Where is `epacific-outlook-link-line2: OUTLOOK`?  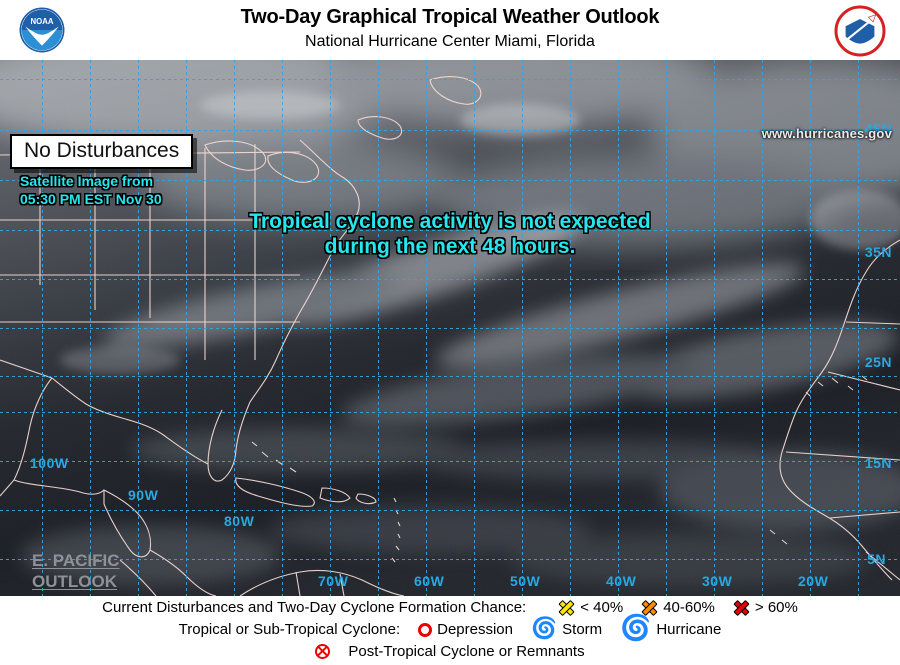 epacific-outlook-link-line2: OUTLOOK is located at coordinates (74, 582).